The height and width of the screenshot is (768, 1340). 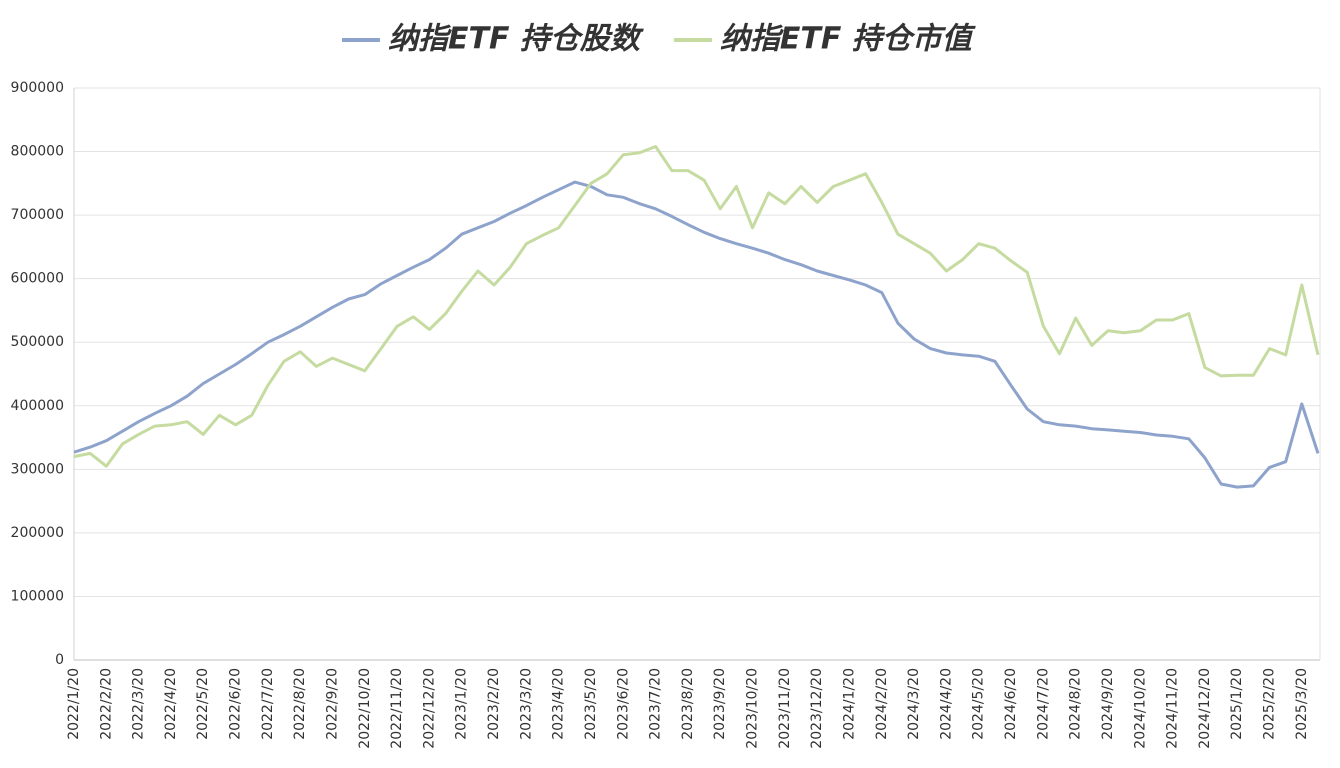 What do you see at coordinates (1270, 704) in the screenshot?
I see `x-tick-label: 2025/2/20` at bounding box center [1270, 704].